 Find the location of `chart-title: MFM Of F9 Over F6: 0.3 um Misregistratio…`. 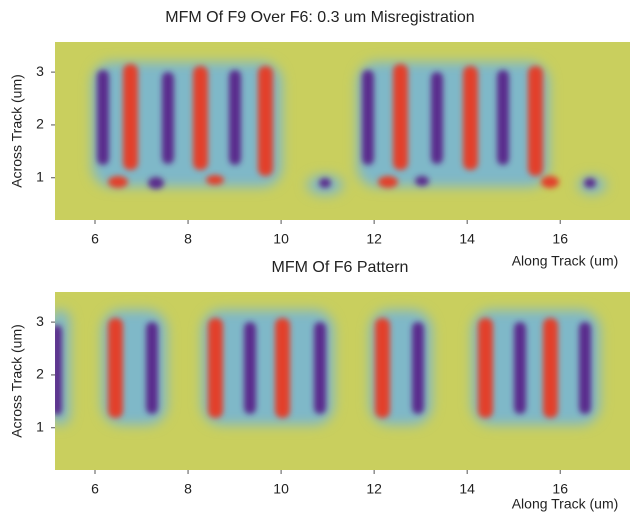

chart-title: MFM Of F9 Over F6: 0.3 um Misregistratio… is located at coordinates (319, 17).